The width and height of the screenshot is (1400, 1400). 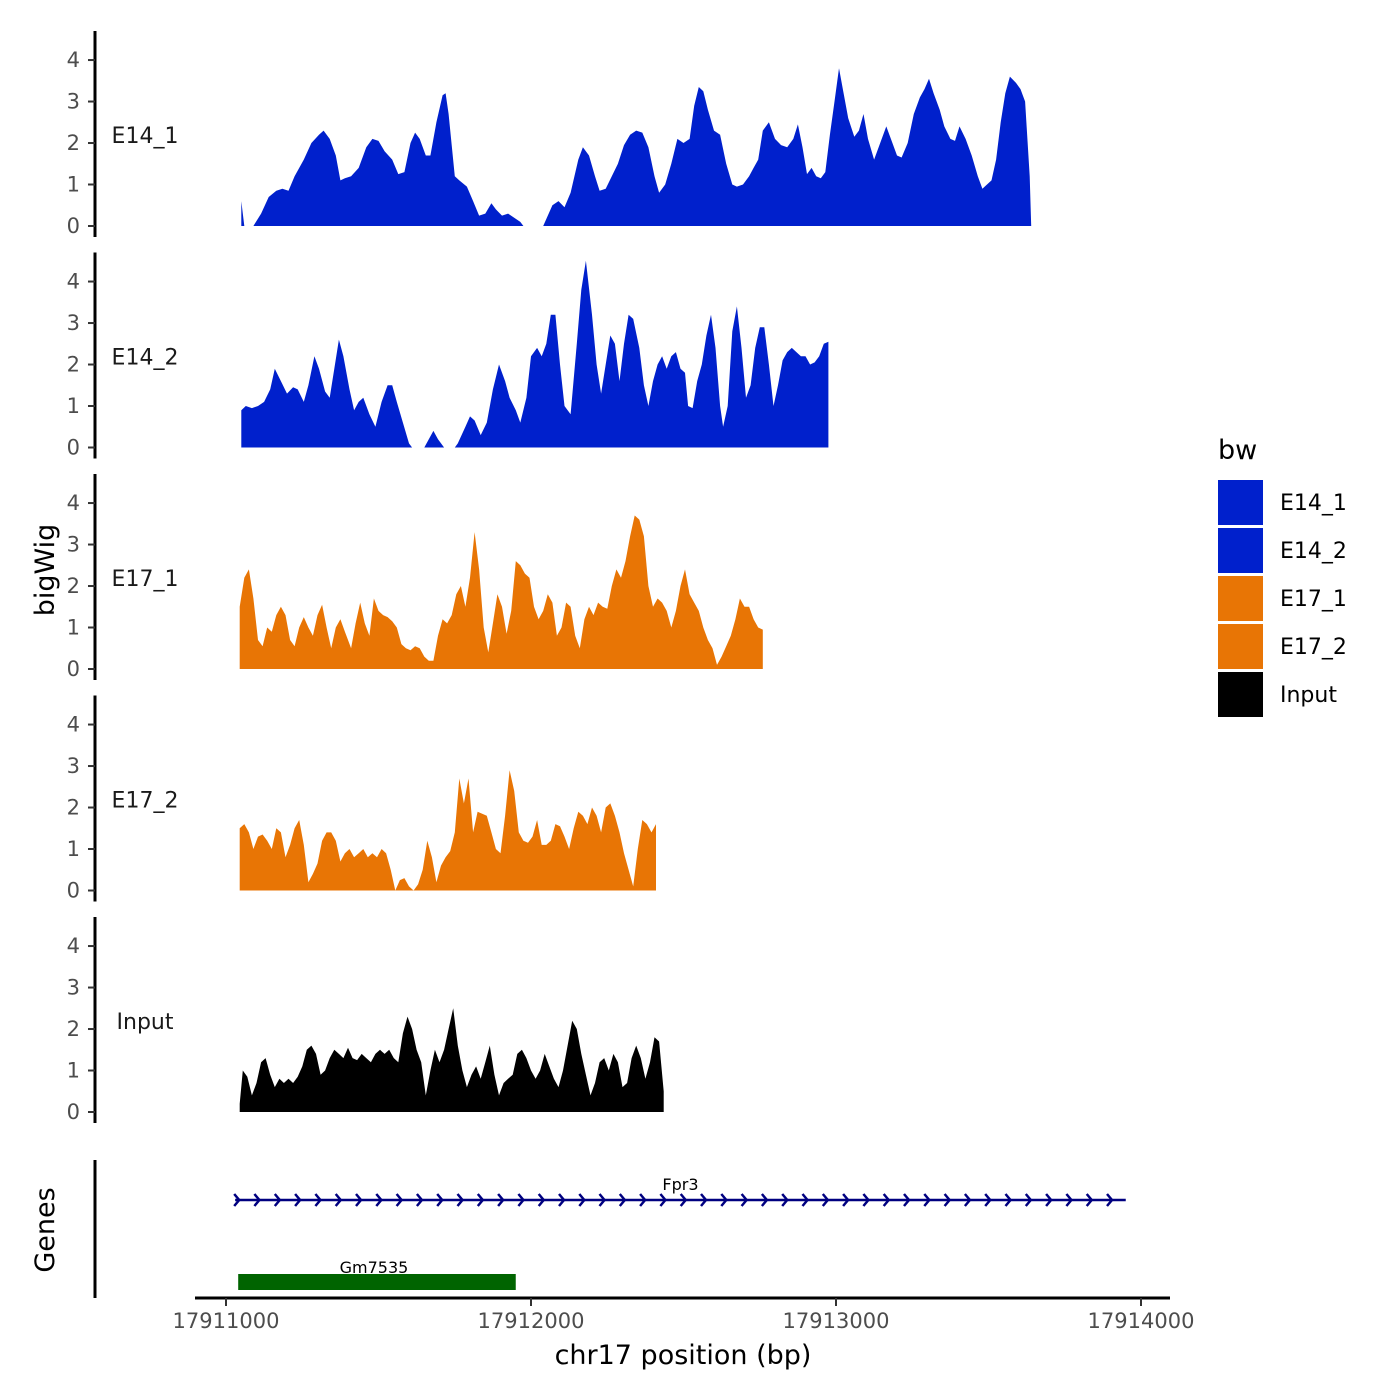 What do you see at coordinates (1308, 695) in the screenshot?
I see `legend-label: Input` at bounding box center [1308, 695].